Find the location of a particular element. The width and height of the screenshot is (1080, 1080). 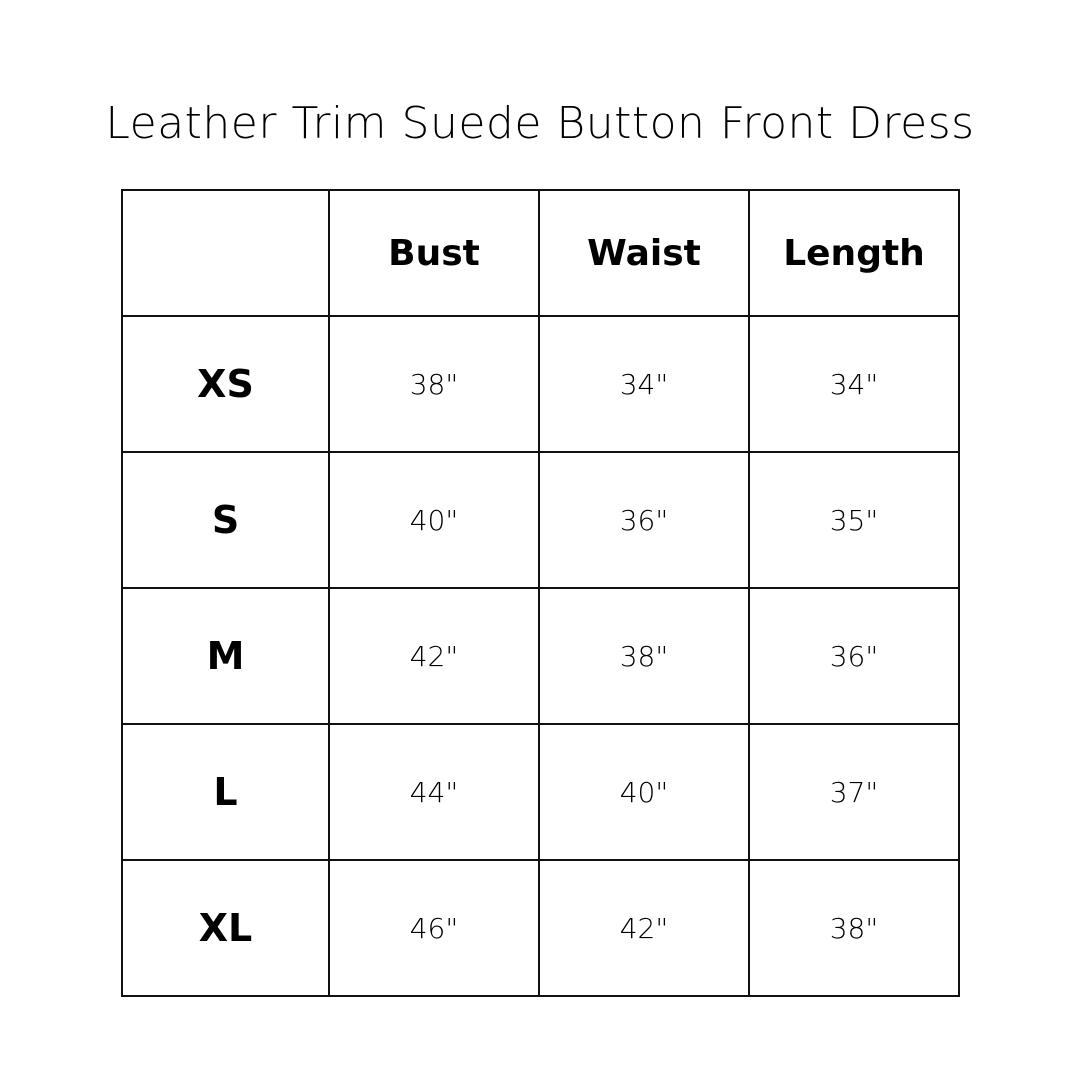

length-cell: 34" is located at coordinates (854, 384).